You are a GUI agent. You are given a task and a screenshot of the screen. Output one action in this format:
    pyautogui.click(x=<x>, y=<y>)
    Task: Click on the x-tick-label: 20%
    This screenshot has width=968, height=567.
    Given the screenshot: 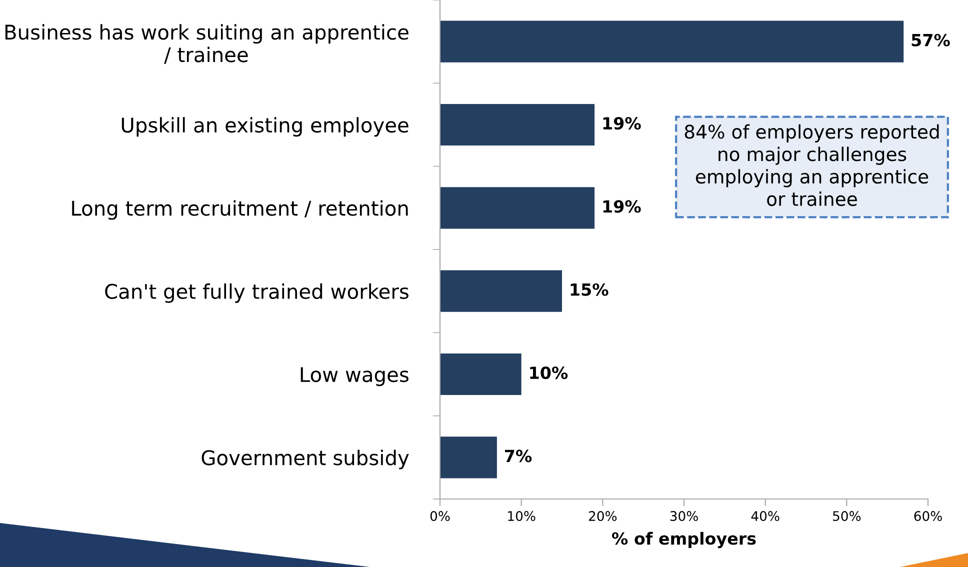 What is the action you would take?
    pyautogui.click(x=602, y=516)
    